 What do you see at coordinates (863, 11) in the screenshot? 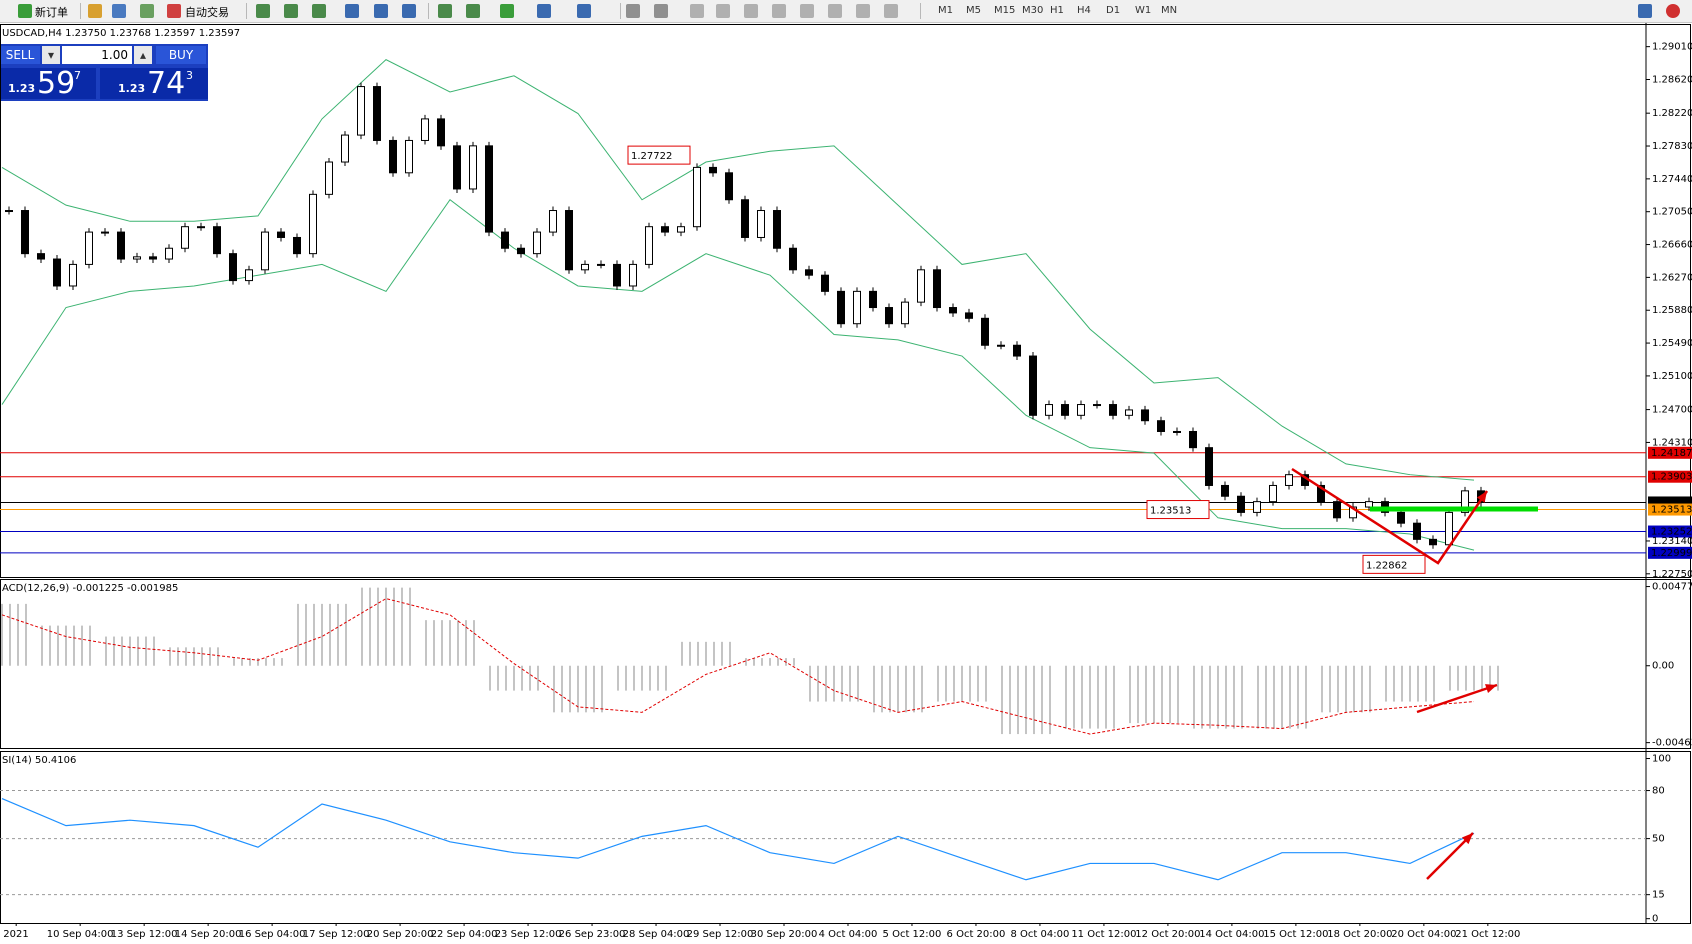
I see `label-tool` at bounding box center [863, 11].